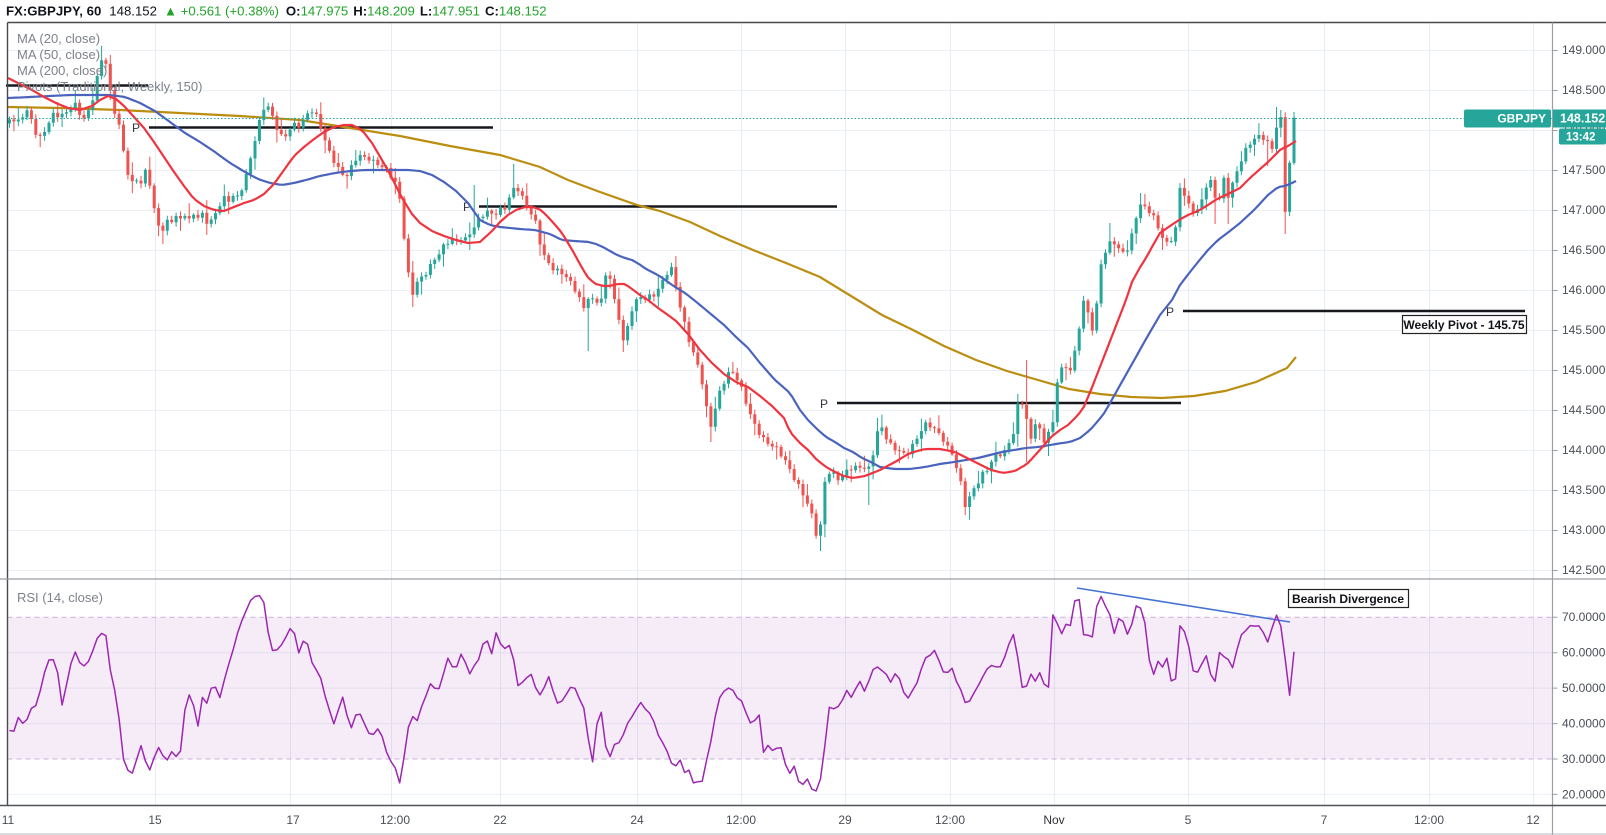  What do you see at coordinates (109, 86) in the screenshot?
I see `svg-text:Pivots (Traditional, Weekly, 1: Pivots (Traditional, Weekly, 150)` at bounding box center [109, 86].